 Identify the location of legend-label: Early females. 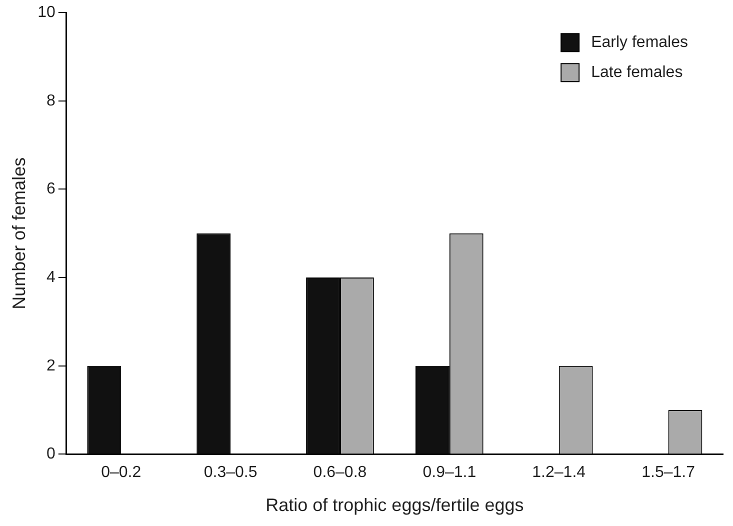
(639, 43).